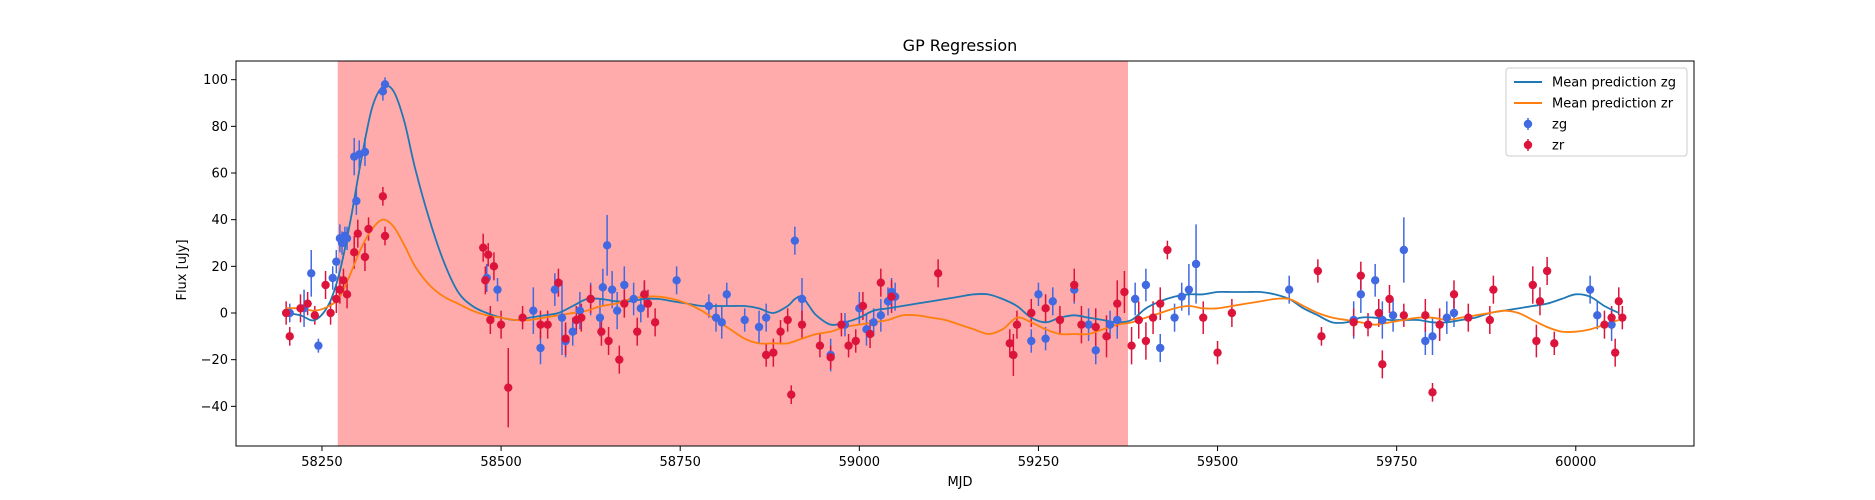  I want to click on y-tick-label: 60, so click(219, 174).